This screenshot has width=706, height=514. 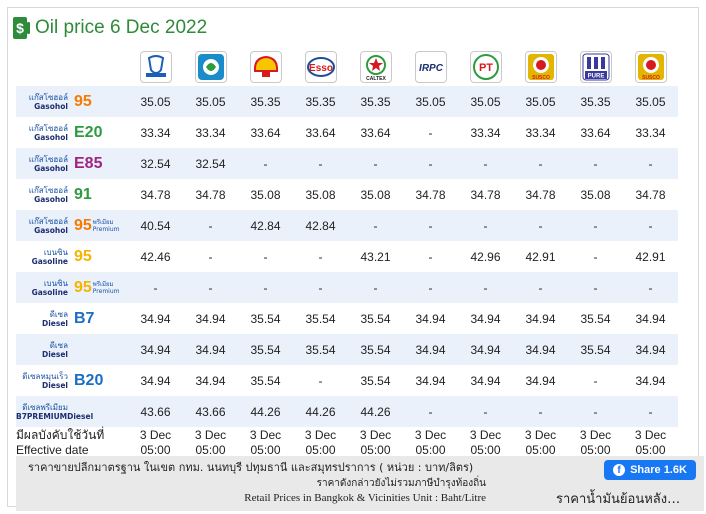 I want to click on price-cell: 35.54, so click(x=320, y=318).